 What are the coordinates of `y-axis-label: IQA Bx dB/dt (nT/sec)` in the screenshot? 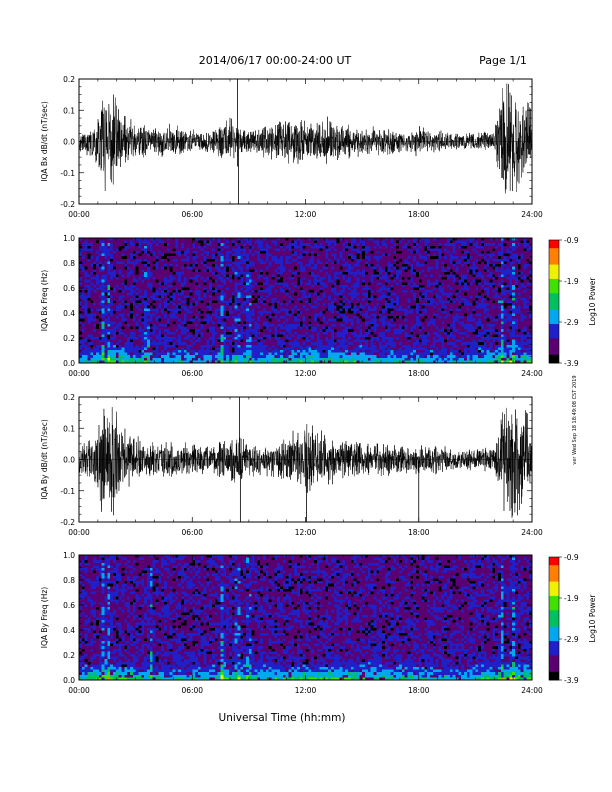 It's located at (44, 141).